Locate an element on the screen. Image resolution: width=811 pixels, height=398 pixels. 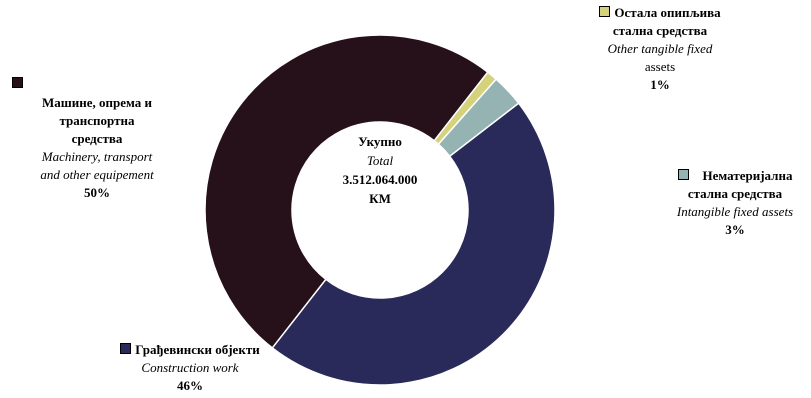
label-other-tangible-title-2: стална средства is located at coordinates (660, 30).